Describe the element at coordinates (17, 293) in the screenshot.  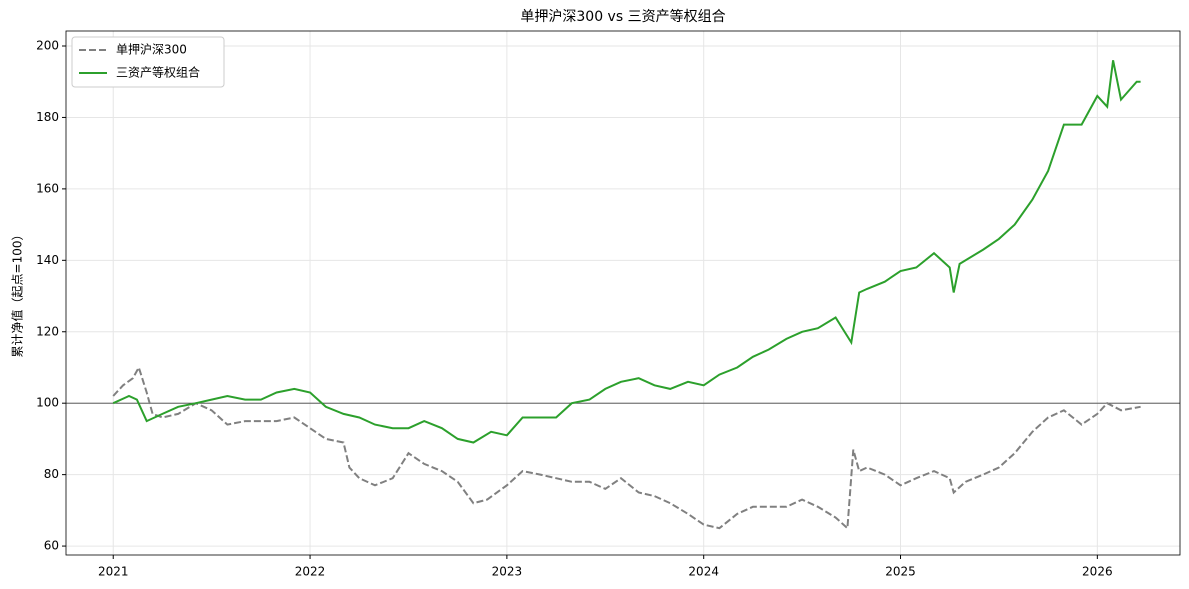
I see `y-axis-label: 累计净值（起点=100）` at that location.